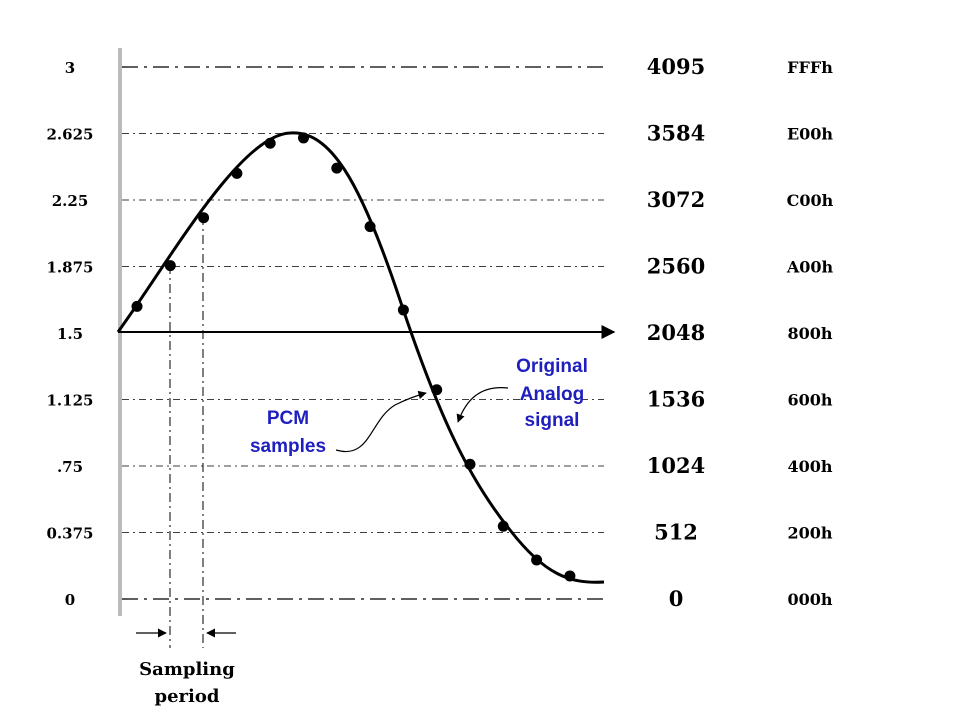 Image resolution: width=960 pixels, height=720 pixels. What do you see at coordinates (676, 66) in the screenshot?
I see `decimal-code-label: 4095` at bounding box center [676, 66].